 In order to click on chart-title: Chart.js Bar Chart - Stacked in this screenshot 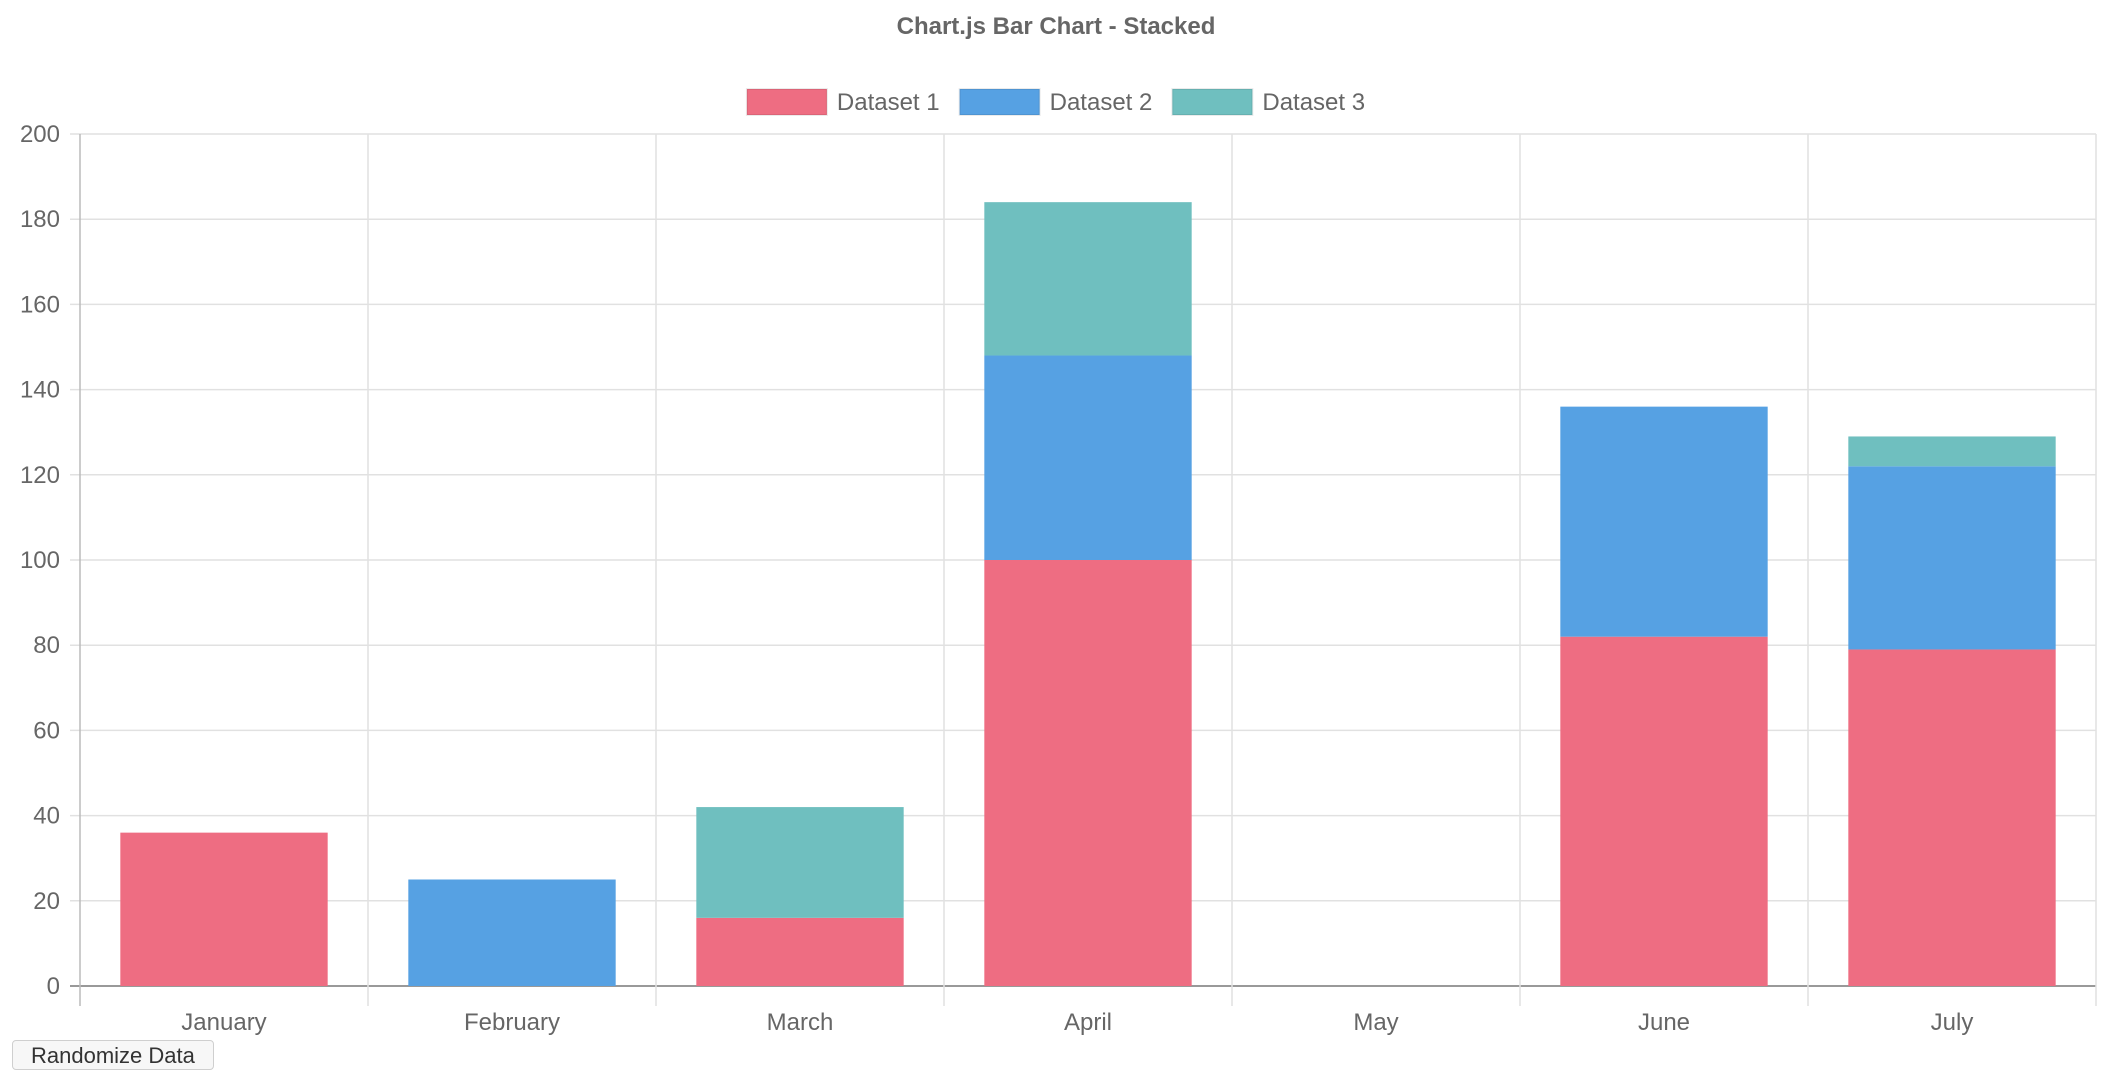, I will do `click(1056, 26)`.